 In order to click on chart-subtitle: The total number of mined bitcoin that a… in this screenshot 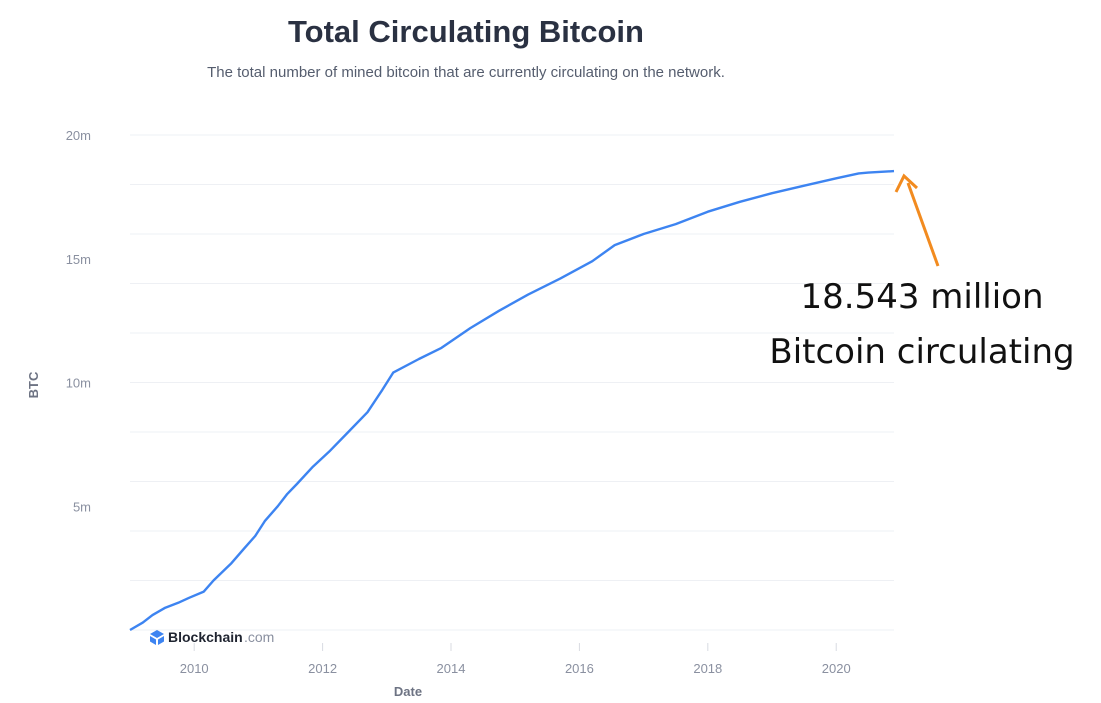, I will do `click(466, 72)`.